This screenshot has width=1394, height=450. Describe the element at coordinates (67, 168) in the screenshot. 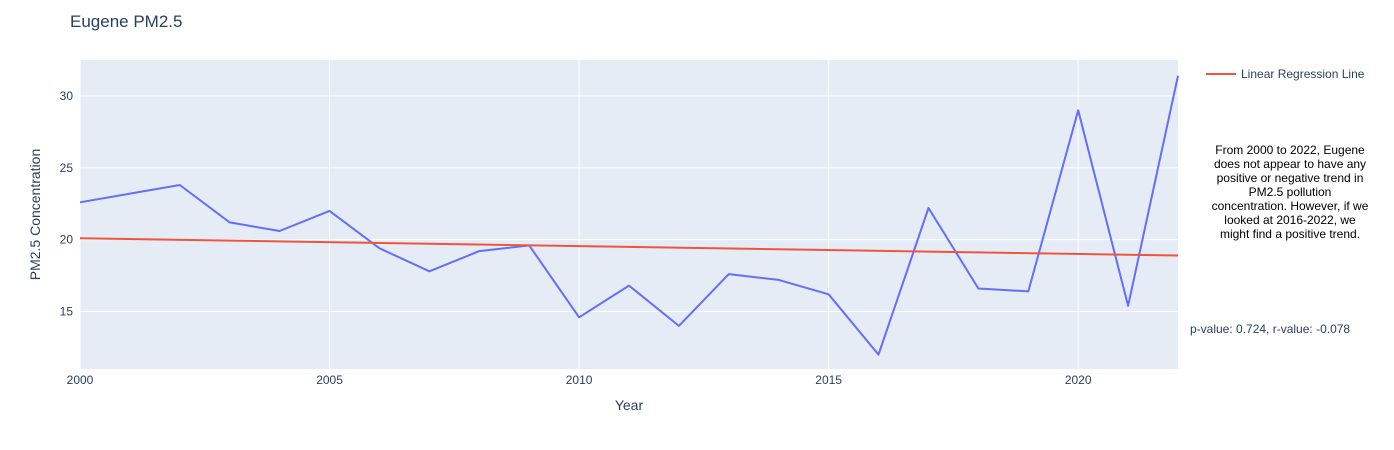

I see `y-tick-label-25: 25` at that location.